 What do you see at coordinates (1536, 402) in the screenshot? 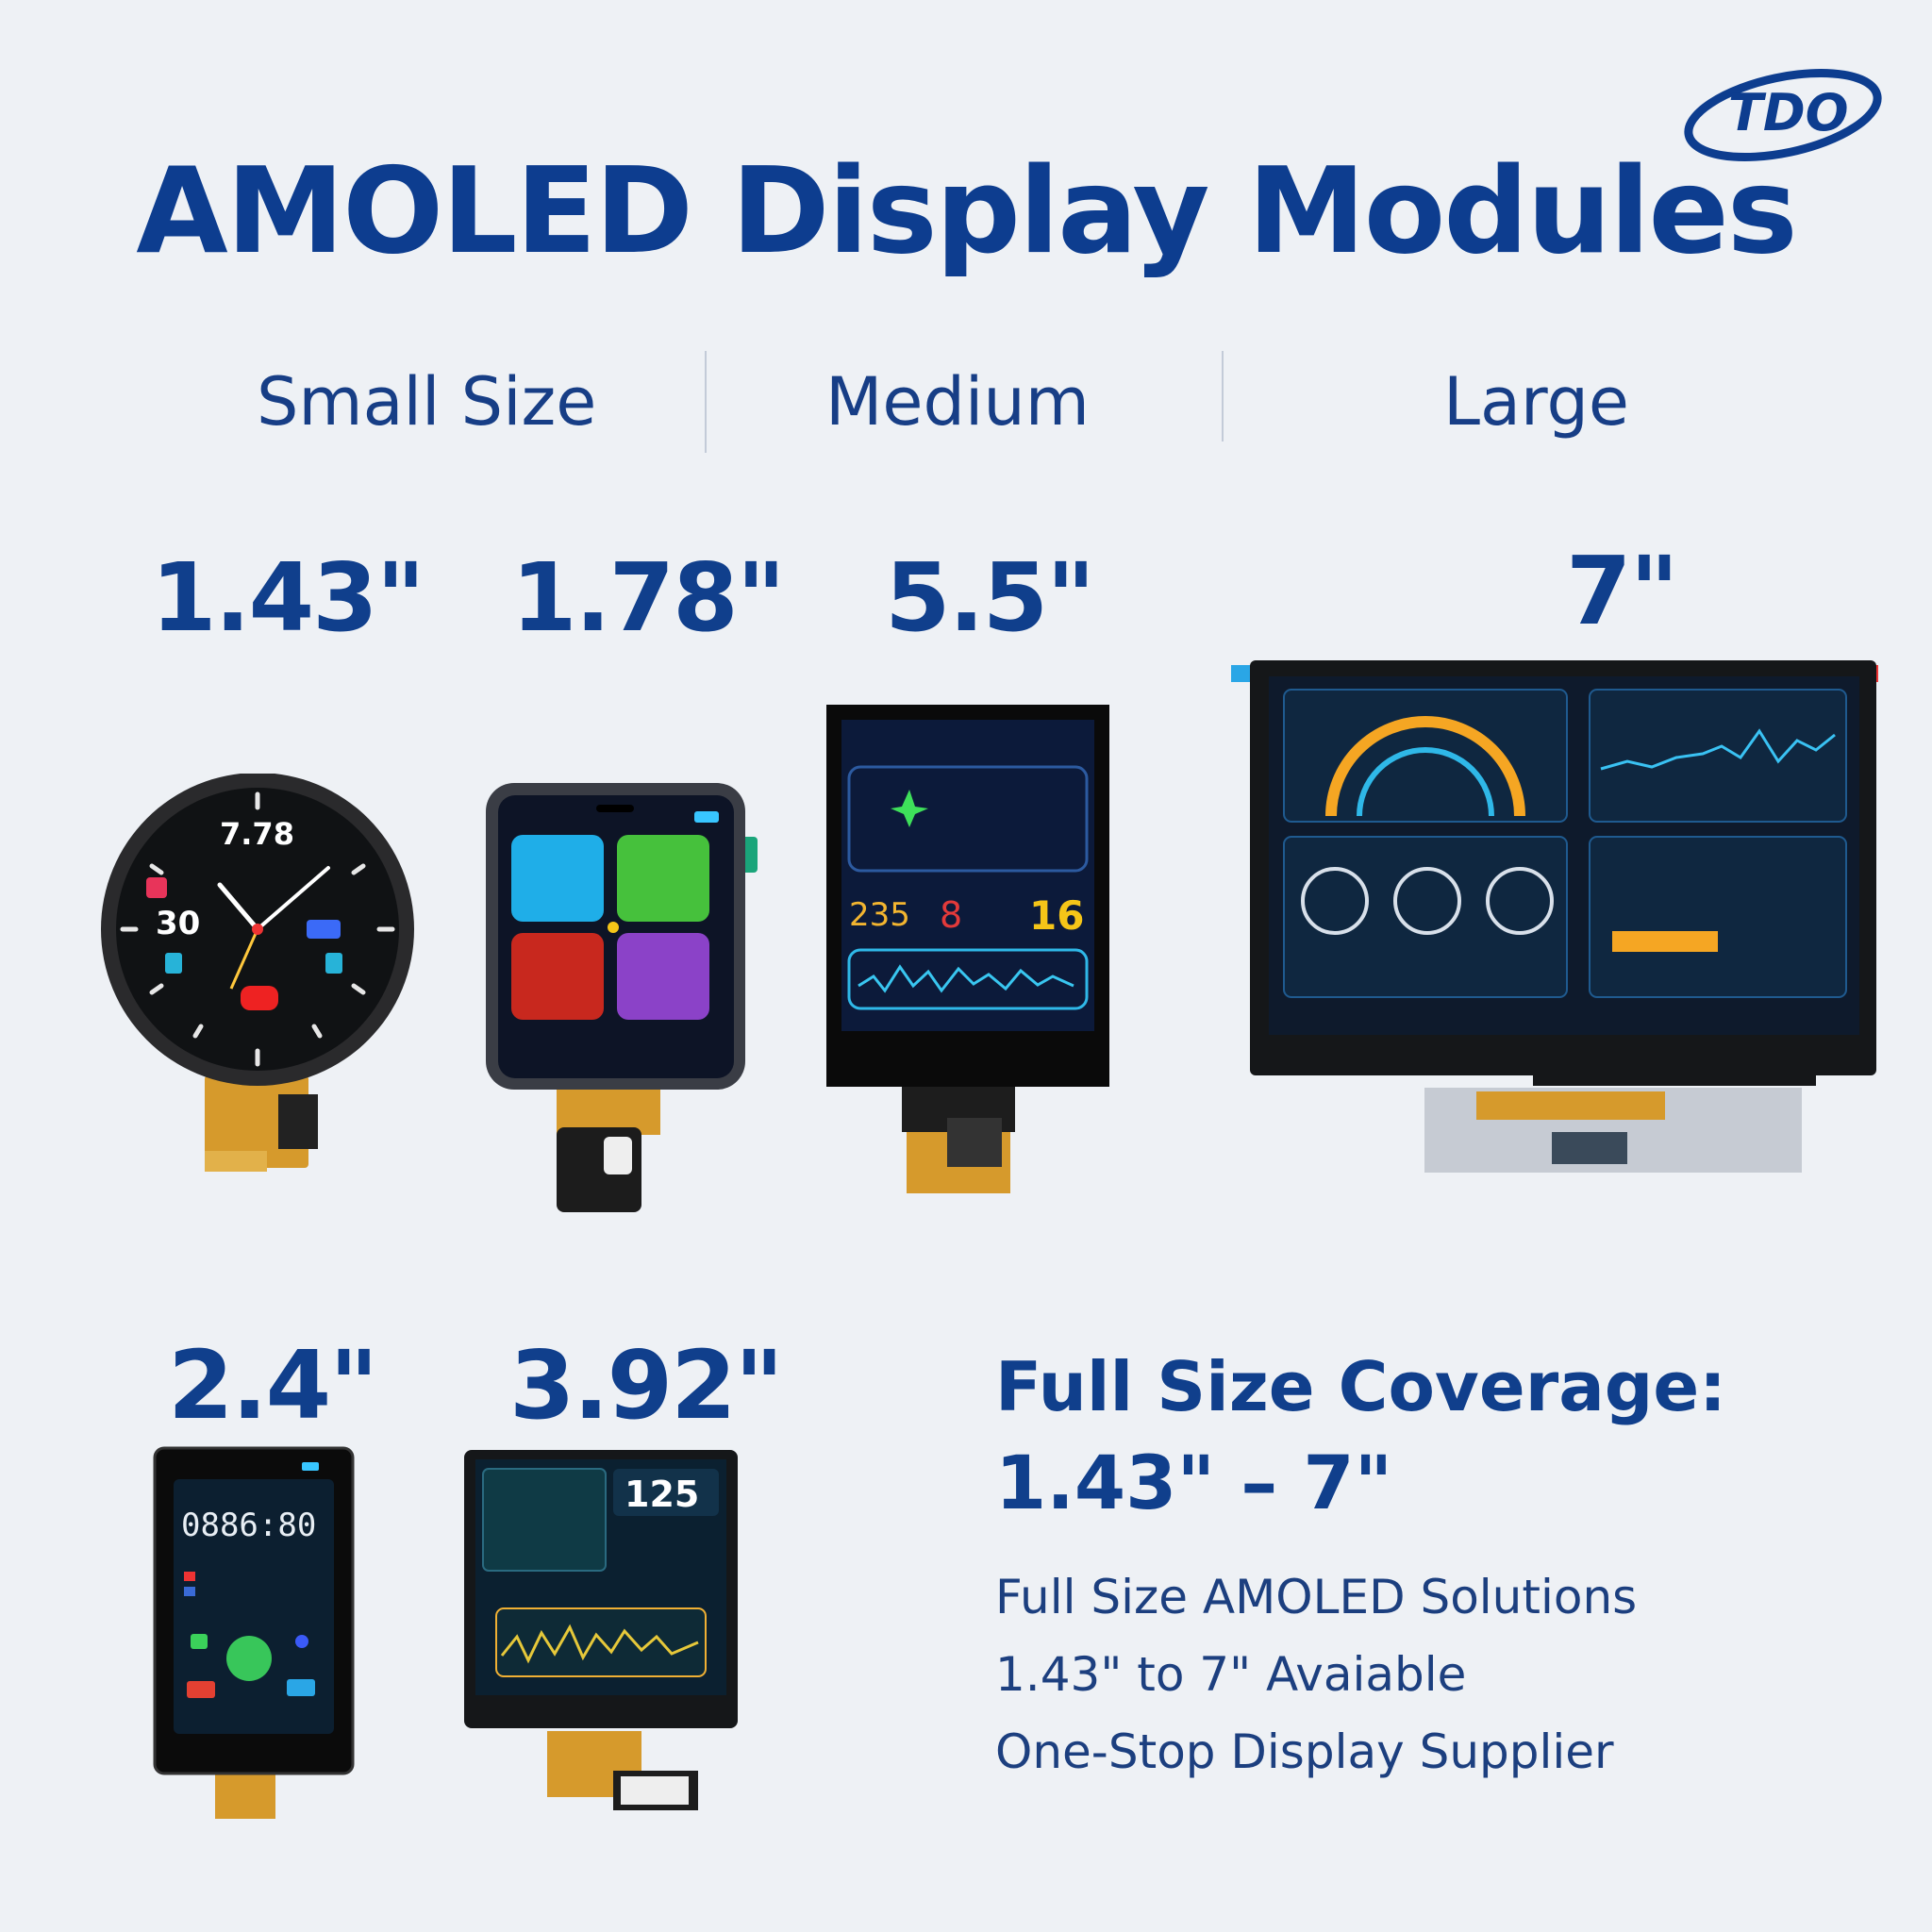
I see `category-large: Large` at bounding box center [1536, 402].